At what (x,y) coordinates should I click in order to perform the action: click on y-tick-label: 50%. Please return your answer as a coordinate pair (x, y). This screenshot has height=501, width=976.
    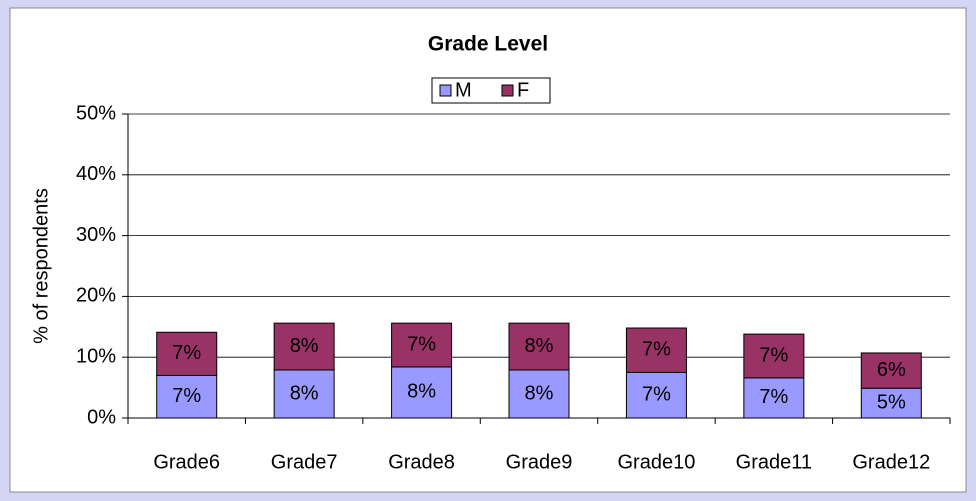
    Looking at the image, I should click on (96, 113).